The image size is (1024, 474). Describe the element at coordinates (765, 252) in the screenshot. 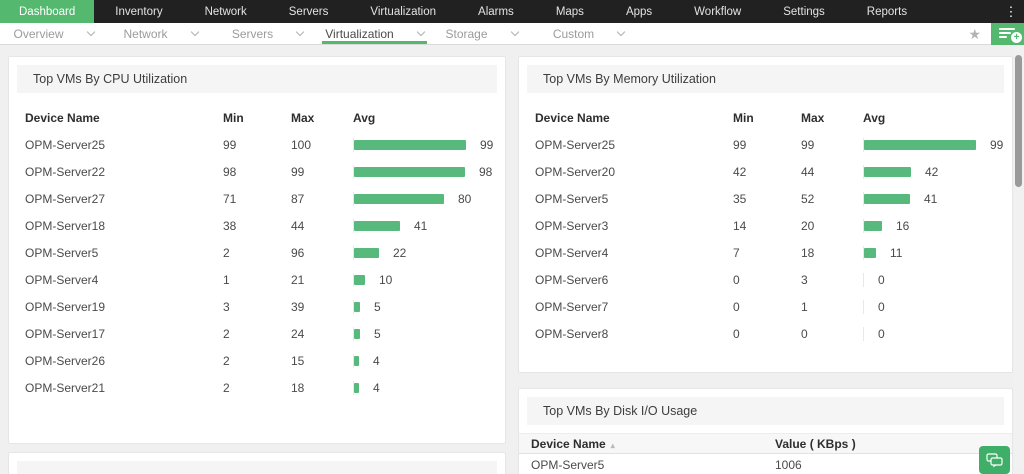

I see `table-row: OPM-Server4 7 18 11` at that location.